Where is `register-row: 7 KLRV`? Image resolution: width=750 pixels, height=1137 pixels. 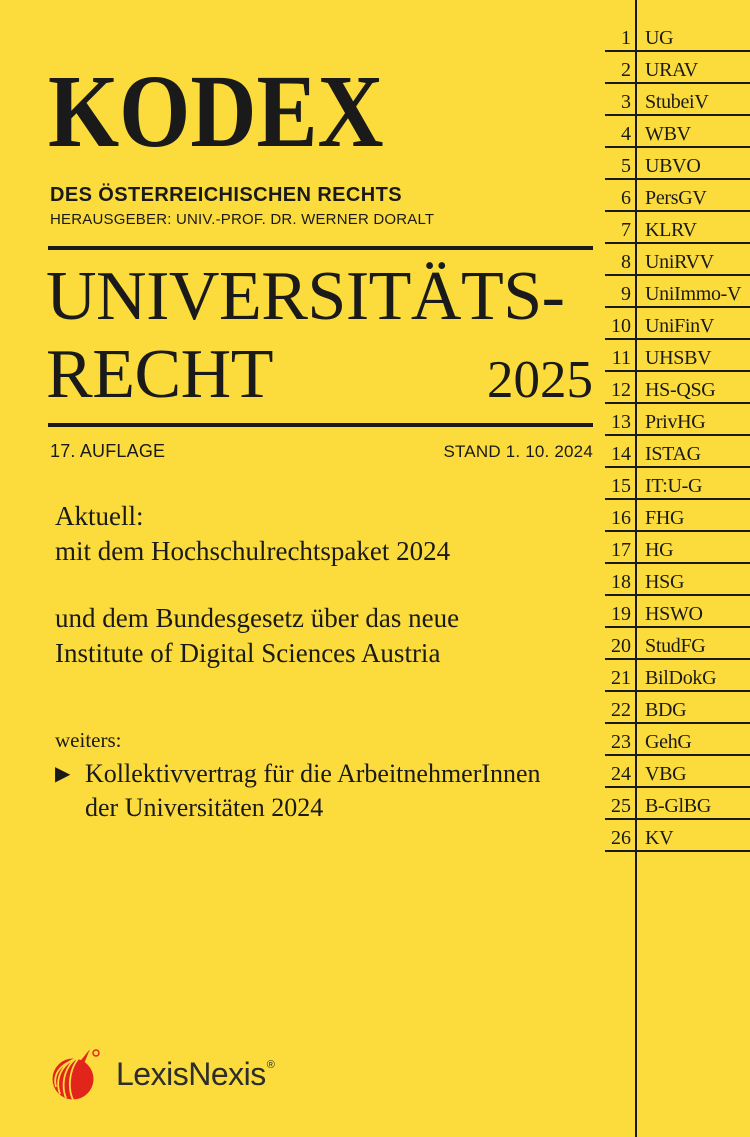
register-row: 7 KLRV is located at coordinates (677, 228).